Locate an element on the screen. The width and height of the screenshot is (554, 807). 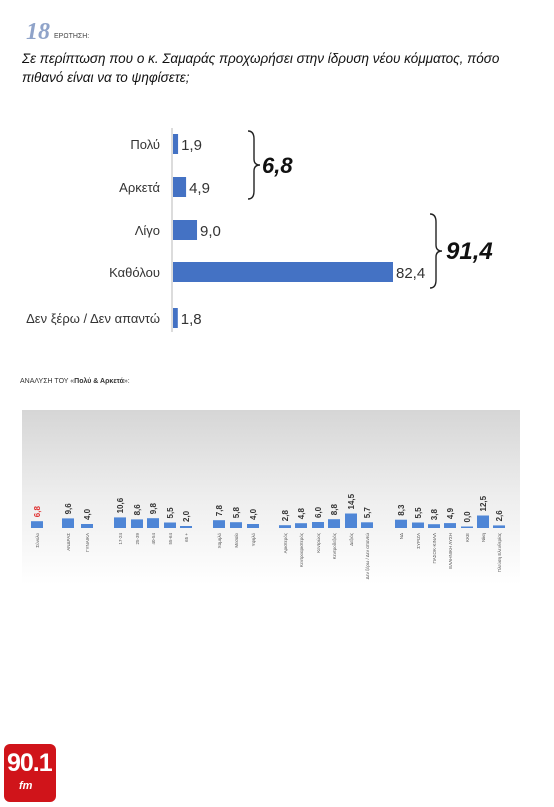
breakdown-value-label: 5,7 is located at coordinates (367, 513).